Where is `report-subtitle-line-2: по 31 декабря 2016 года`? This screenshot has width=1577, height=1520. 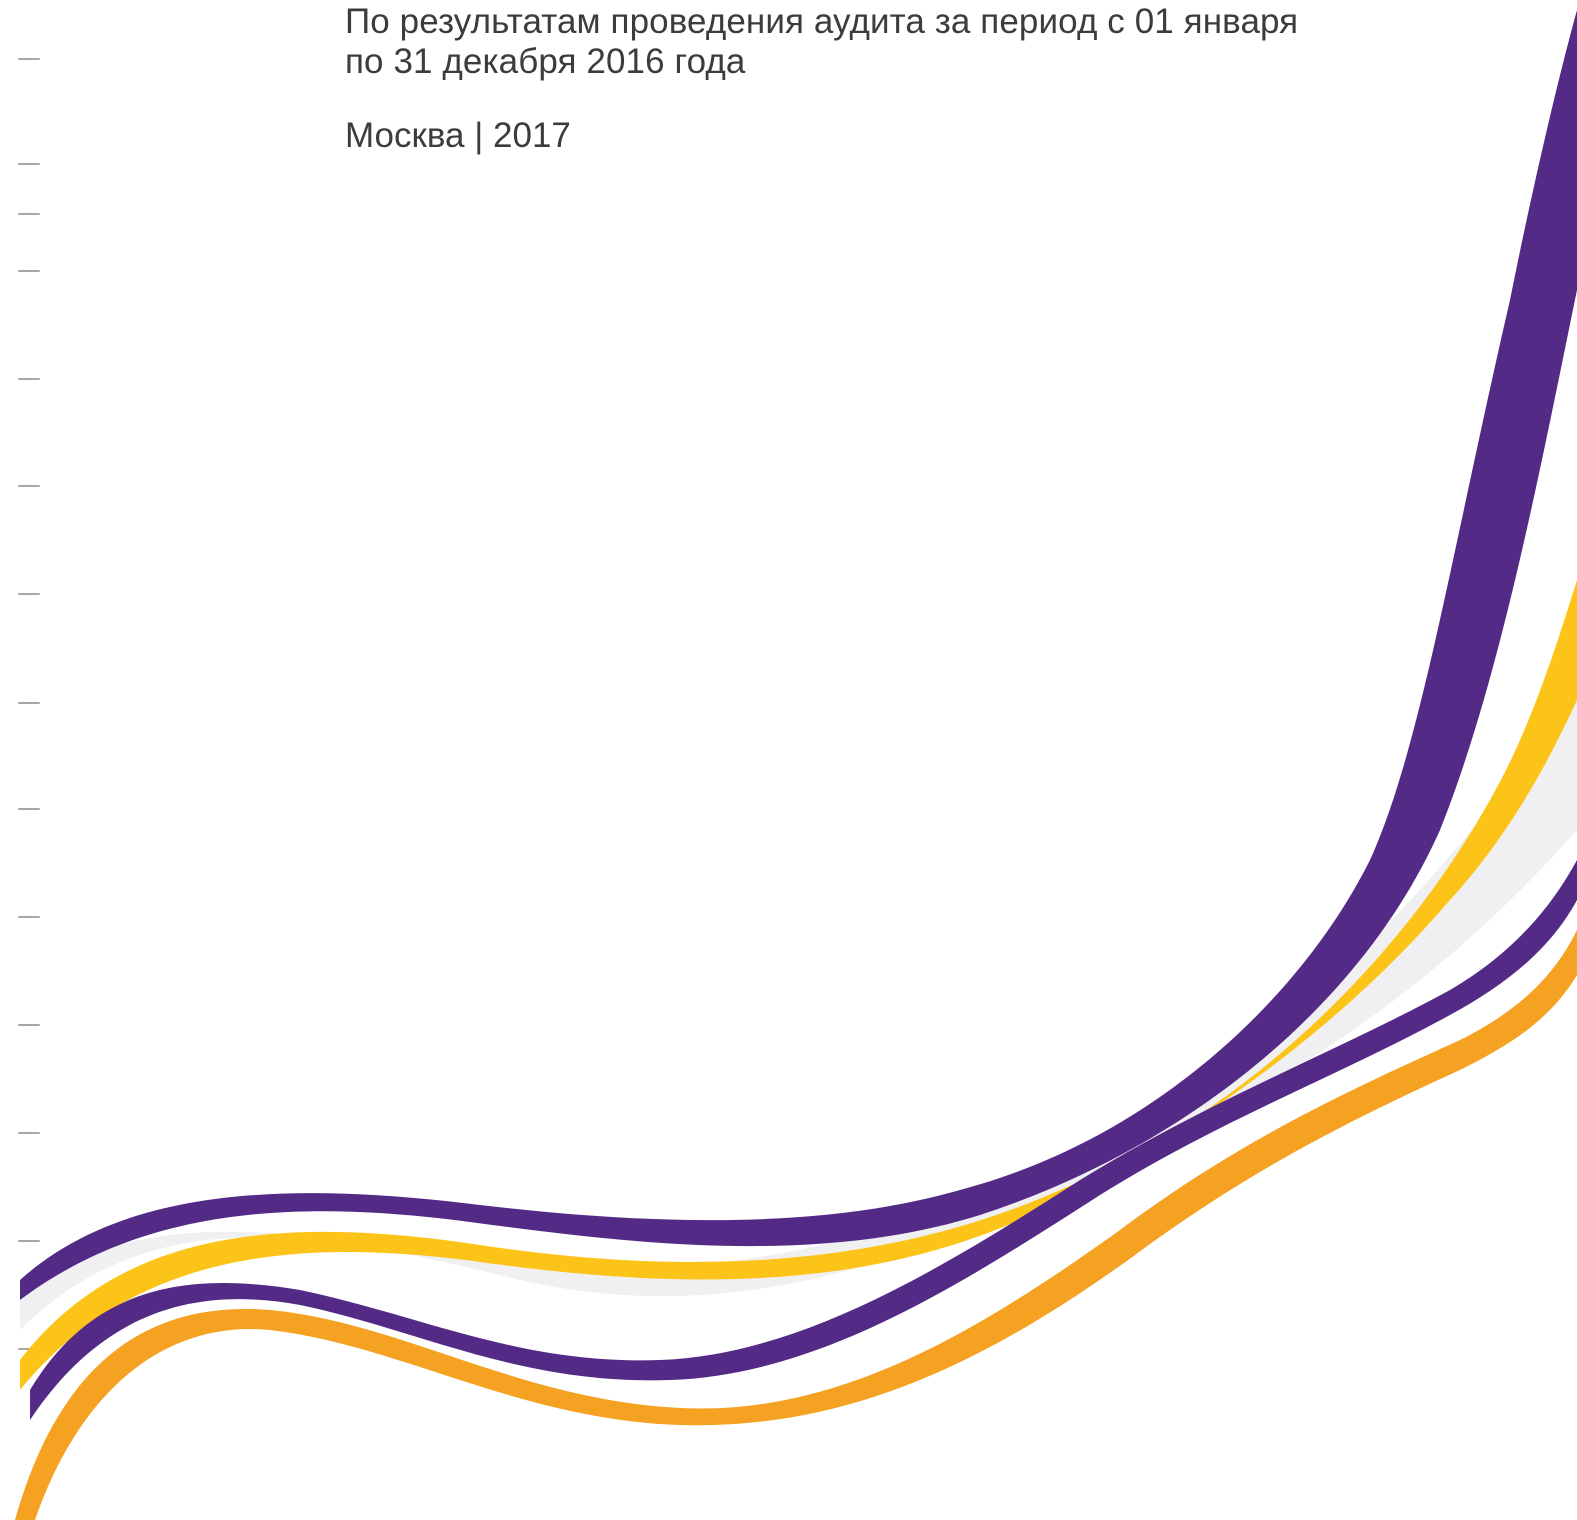
report-subtitle-line-2: по 31 декабря 2016 года is located at coordinates (545, 61).